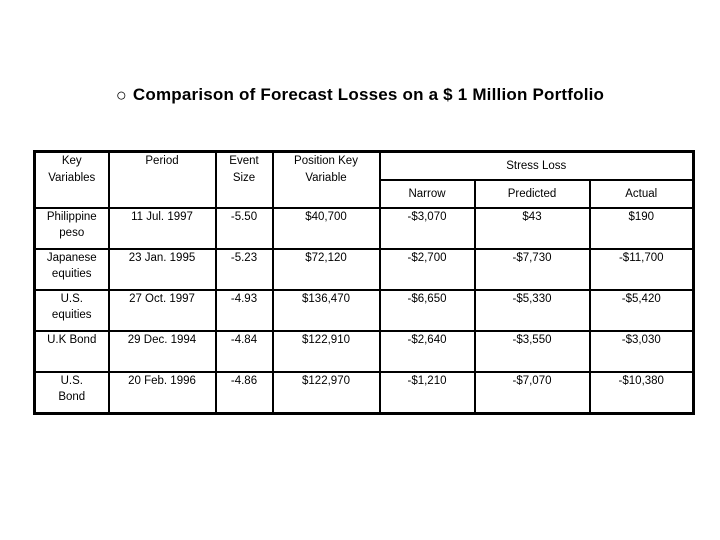 Image resolution: width=720 pixels, height=540 pixels. Describe the element at coordinates (162, 179) in the screenshot. I see `col-header-period: Period` at that location.